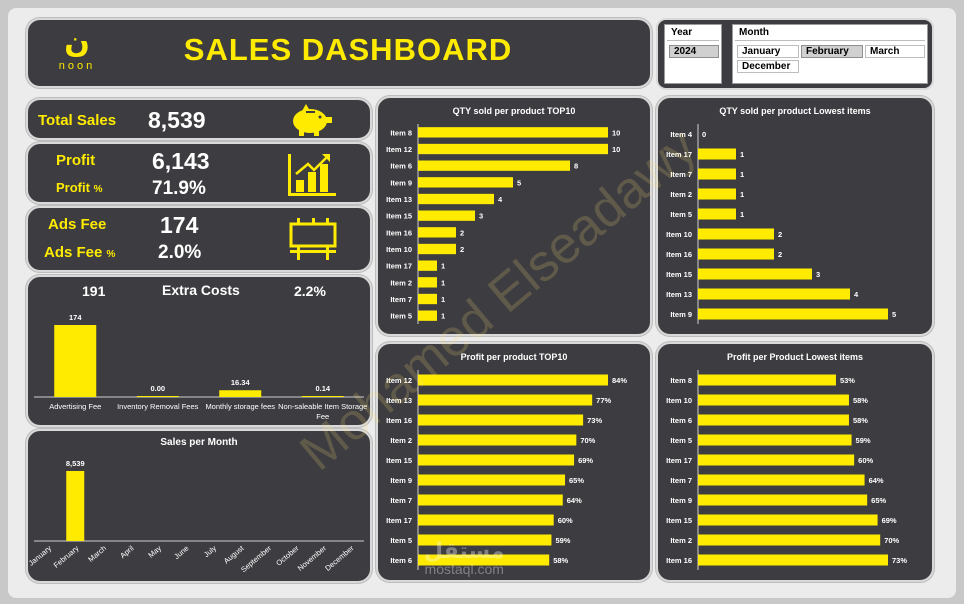 The width and height of the screenshot is (964, 604). Describe the element at coordinates (401, 540) in the screenshot. I see `profit-top10-category-item-5: Item 5` at that location.